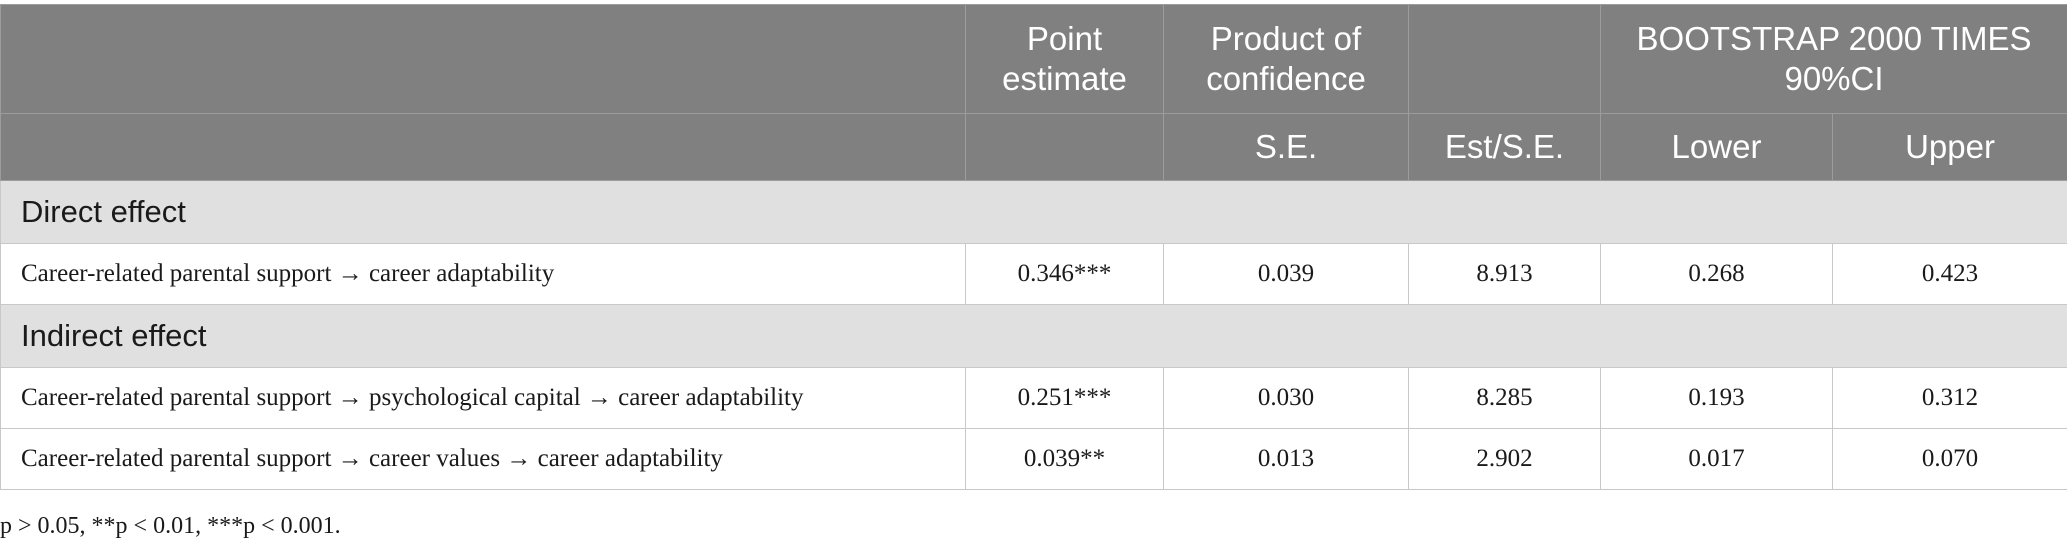 The image size is (2067, 554). Describe the element at coordinates (1286, 147) in the screenshot. I see `header-se: S.E.` at that location.